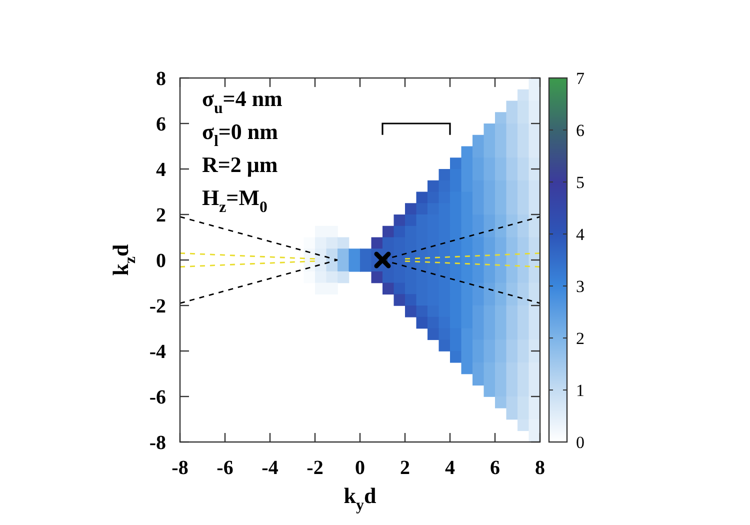  What do you see at coordinates (240, 164) in the screenshot?
I see `annotation: R=2 μm` at bounding box center [240, 164].